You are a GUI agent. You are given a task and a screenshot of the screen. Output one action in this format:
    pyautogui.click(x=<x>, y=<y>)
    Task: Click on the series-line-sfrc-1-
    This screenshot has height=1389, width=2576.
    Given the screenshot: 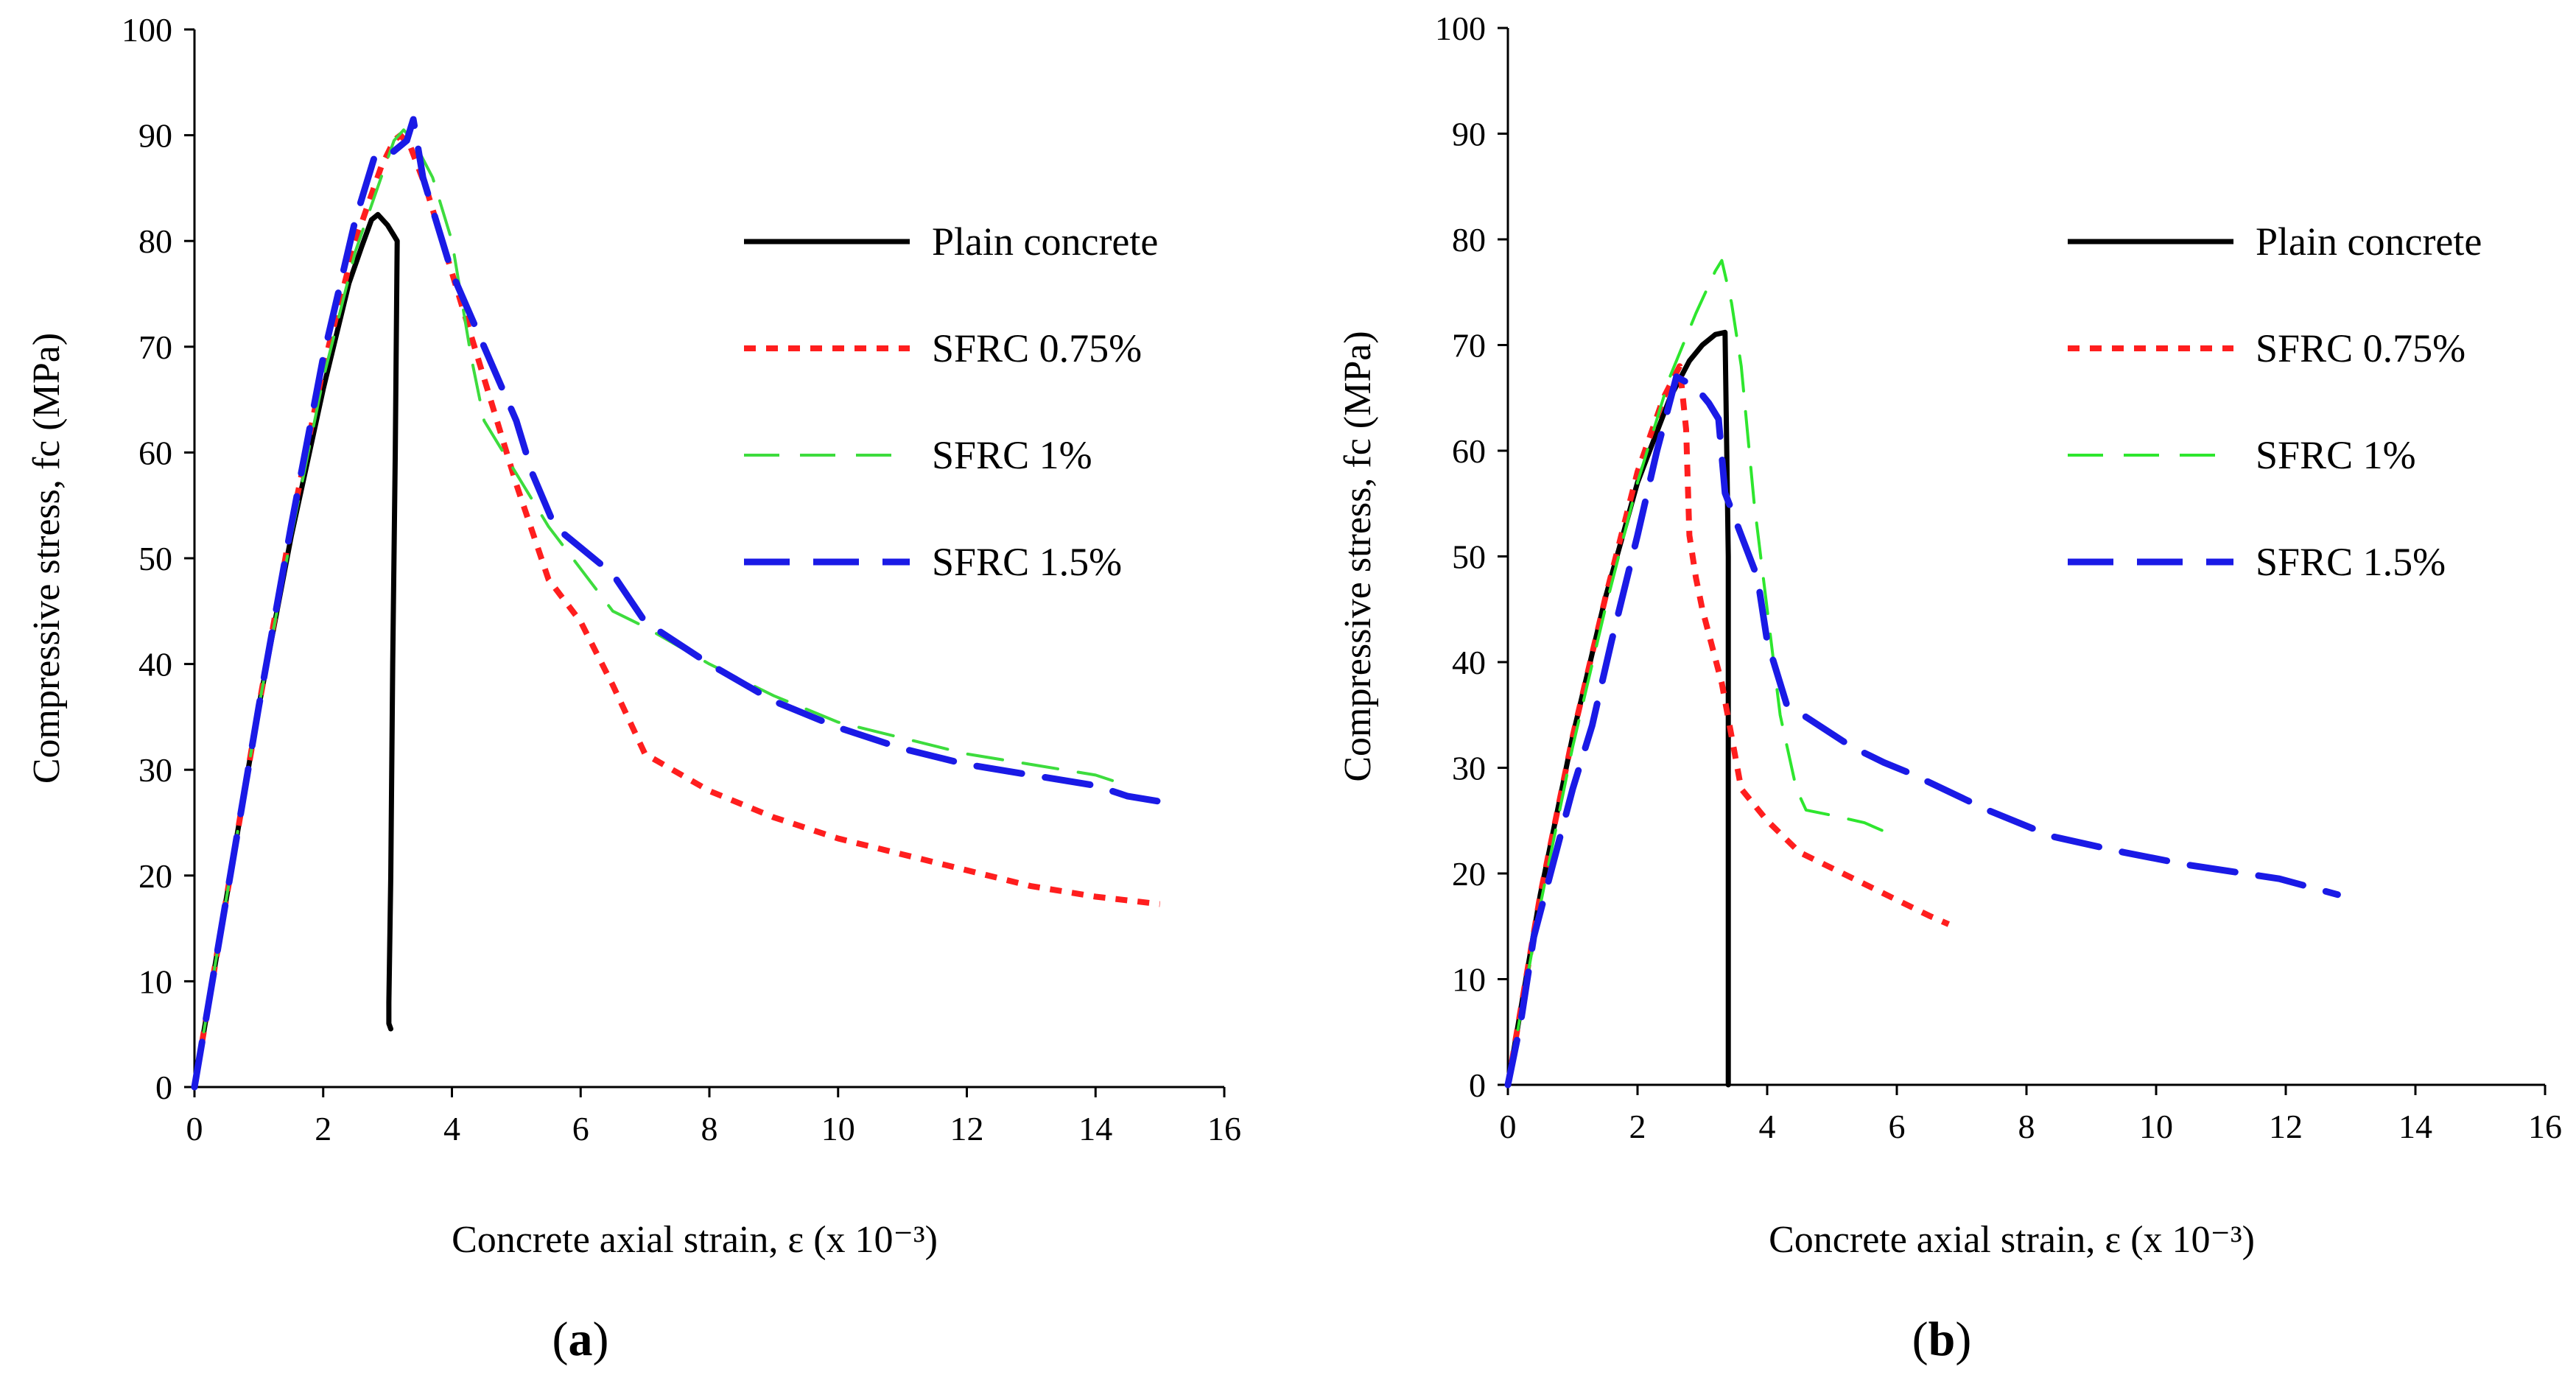 What is the action you would take?
    pyautogui.click(x=1696, y=672)
    